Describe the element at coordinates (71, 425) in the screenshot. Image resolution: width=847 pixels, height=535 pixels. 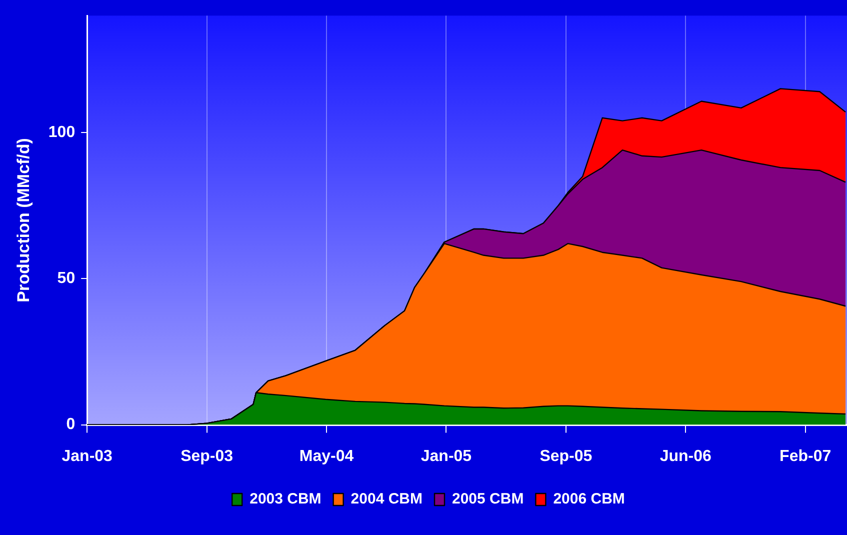
I see `y-tick-label: 0` at that location.